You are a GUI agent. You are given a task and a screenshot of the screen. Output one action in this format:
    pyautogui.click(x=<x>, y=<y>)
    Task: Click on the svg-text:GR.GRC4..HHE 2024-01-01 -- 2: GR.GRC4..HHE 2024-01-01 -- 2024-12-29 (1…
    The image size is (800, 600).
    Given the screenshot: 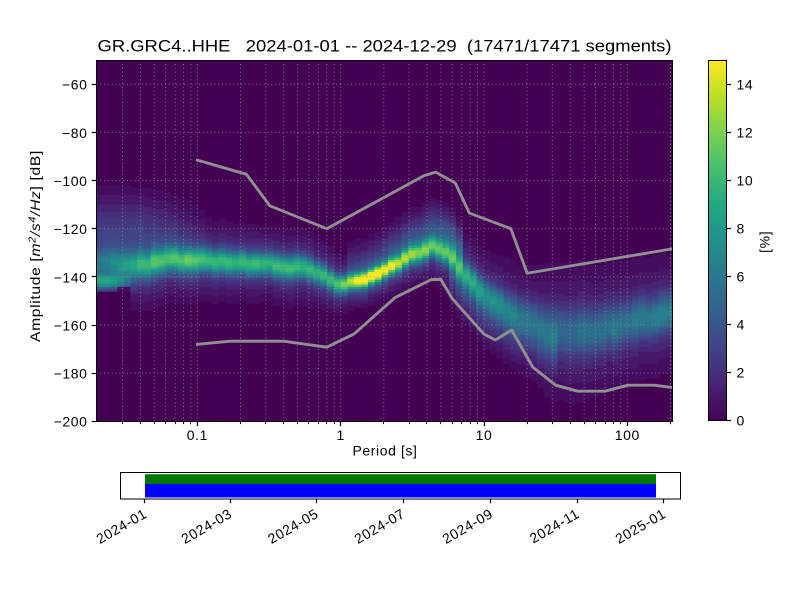 What is the action you would take?
    pyautogui.click(x=385, y=46)
    